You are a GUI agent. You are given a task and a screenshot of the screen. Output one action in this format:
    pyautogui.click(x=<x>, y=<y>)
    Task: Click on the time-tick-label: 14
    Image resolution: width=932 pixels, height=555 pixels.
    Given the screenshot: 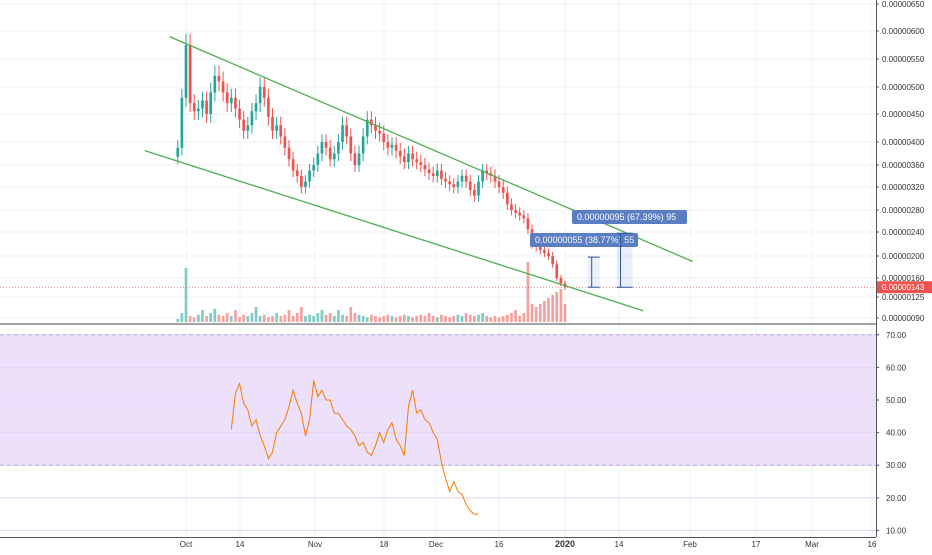 What is the action you would take?
    pyautogui.click(x=240, y=544)
    